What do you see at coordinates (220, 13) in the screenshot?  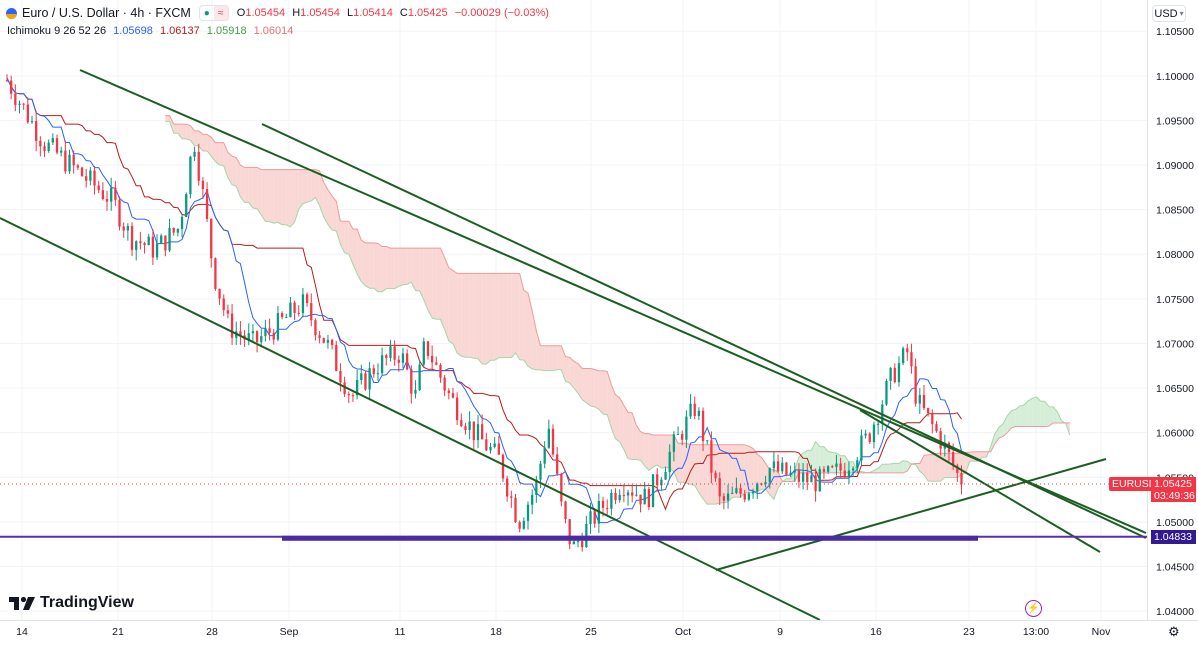 I see `compare-icon: ≈` at bounding box center [220, 13].